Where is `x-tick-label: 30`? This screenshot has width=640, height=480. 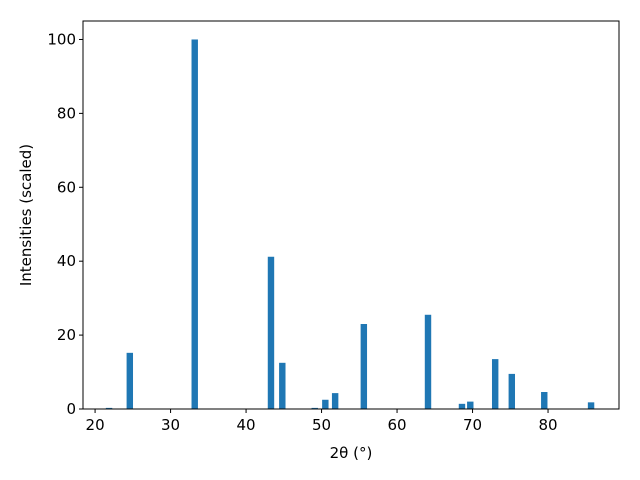
x-tick-label: 30 is located at coordinates (170, 425).